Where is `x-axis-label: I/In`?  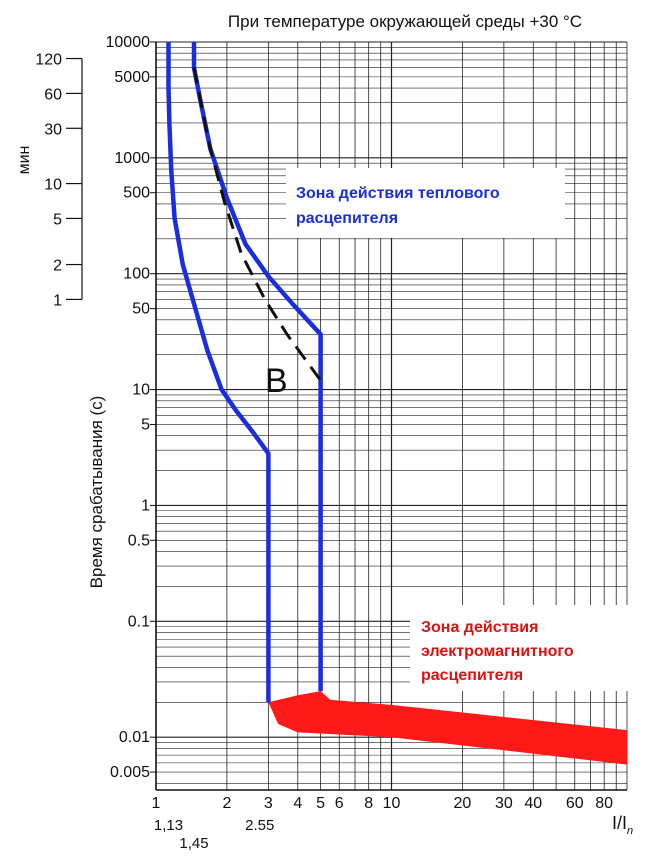
x-axis-label: I/In is located at coordinates (622, 825).